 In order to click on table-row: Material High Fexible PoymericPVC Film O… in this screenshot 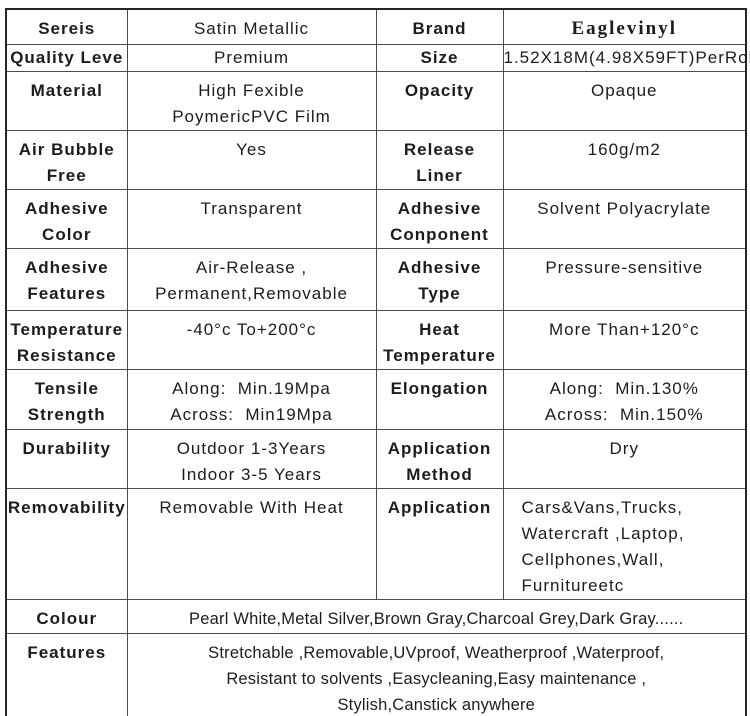, I will do `click(376, 100)`.